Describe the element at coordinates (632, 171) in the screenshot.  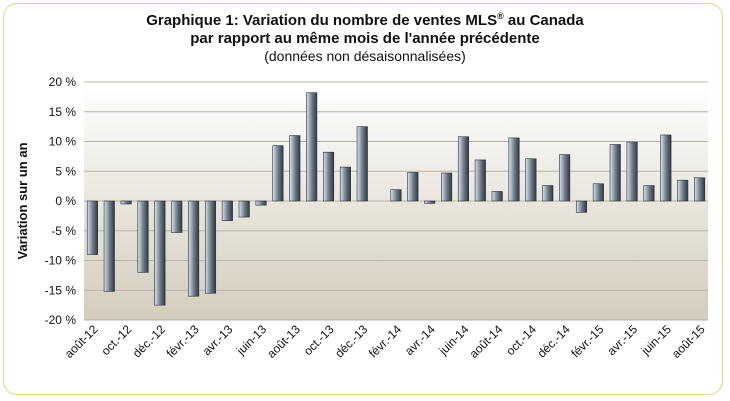
I see `bar-avr.-15` at that location.